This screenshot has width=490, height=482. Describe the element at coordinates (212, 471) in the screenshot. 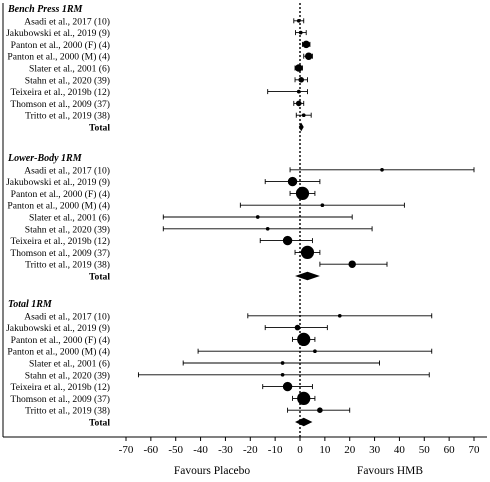

I see `x-axis-left-label: Favours Placebo` at that location.